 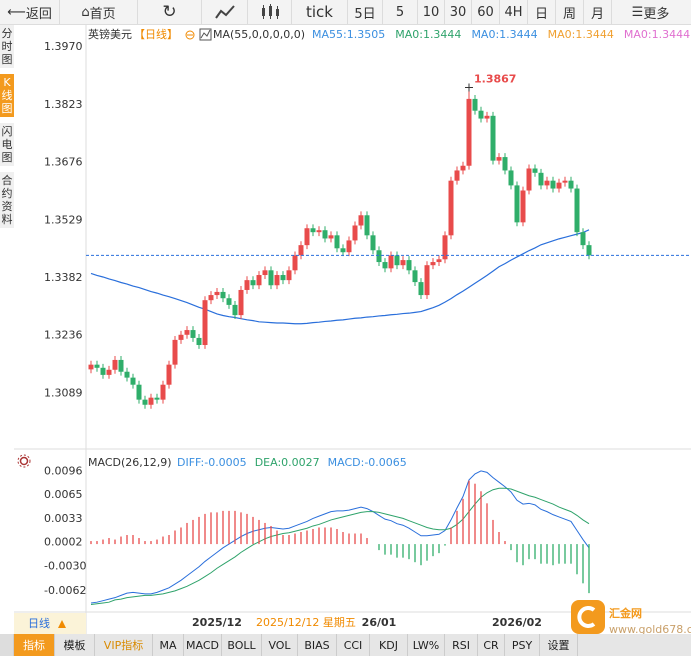 I want to click on tab-spacer, so click(x=7, y=645).